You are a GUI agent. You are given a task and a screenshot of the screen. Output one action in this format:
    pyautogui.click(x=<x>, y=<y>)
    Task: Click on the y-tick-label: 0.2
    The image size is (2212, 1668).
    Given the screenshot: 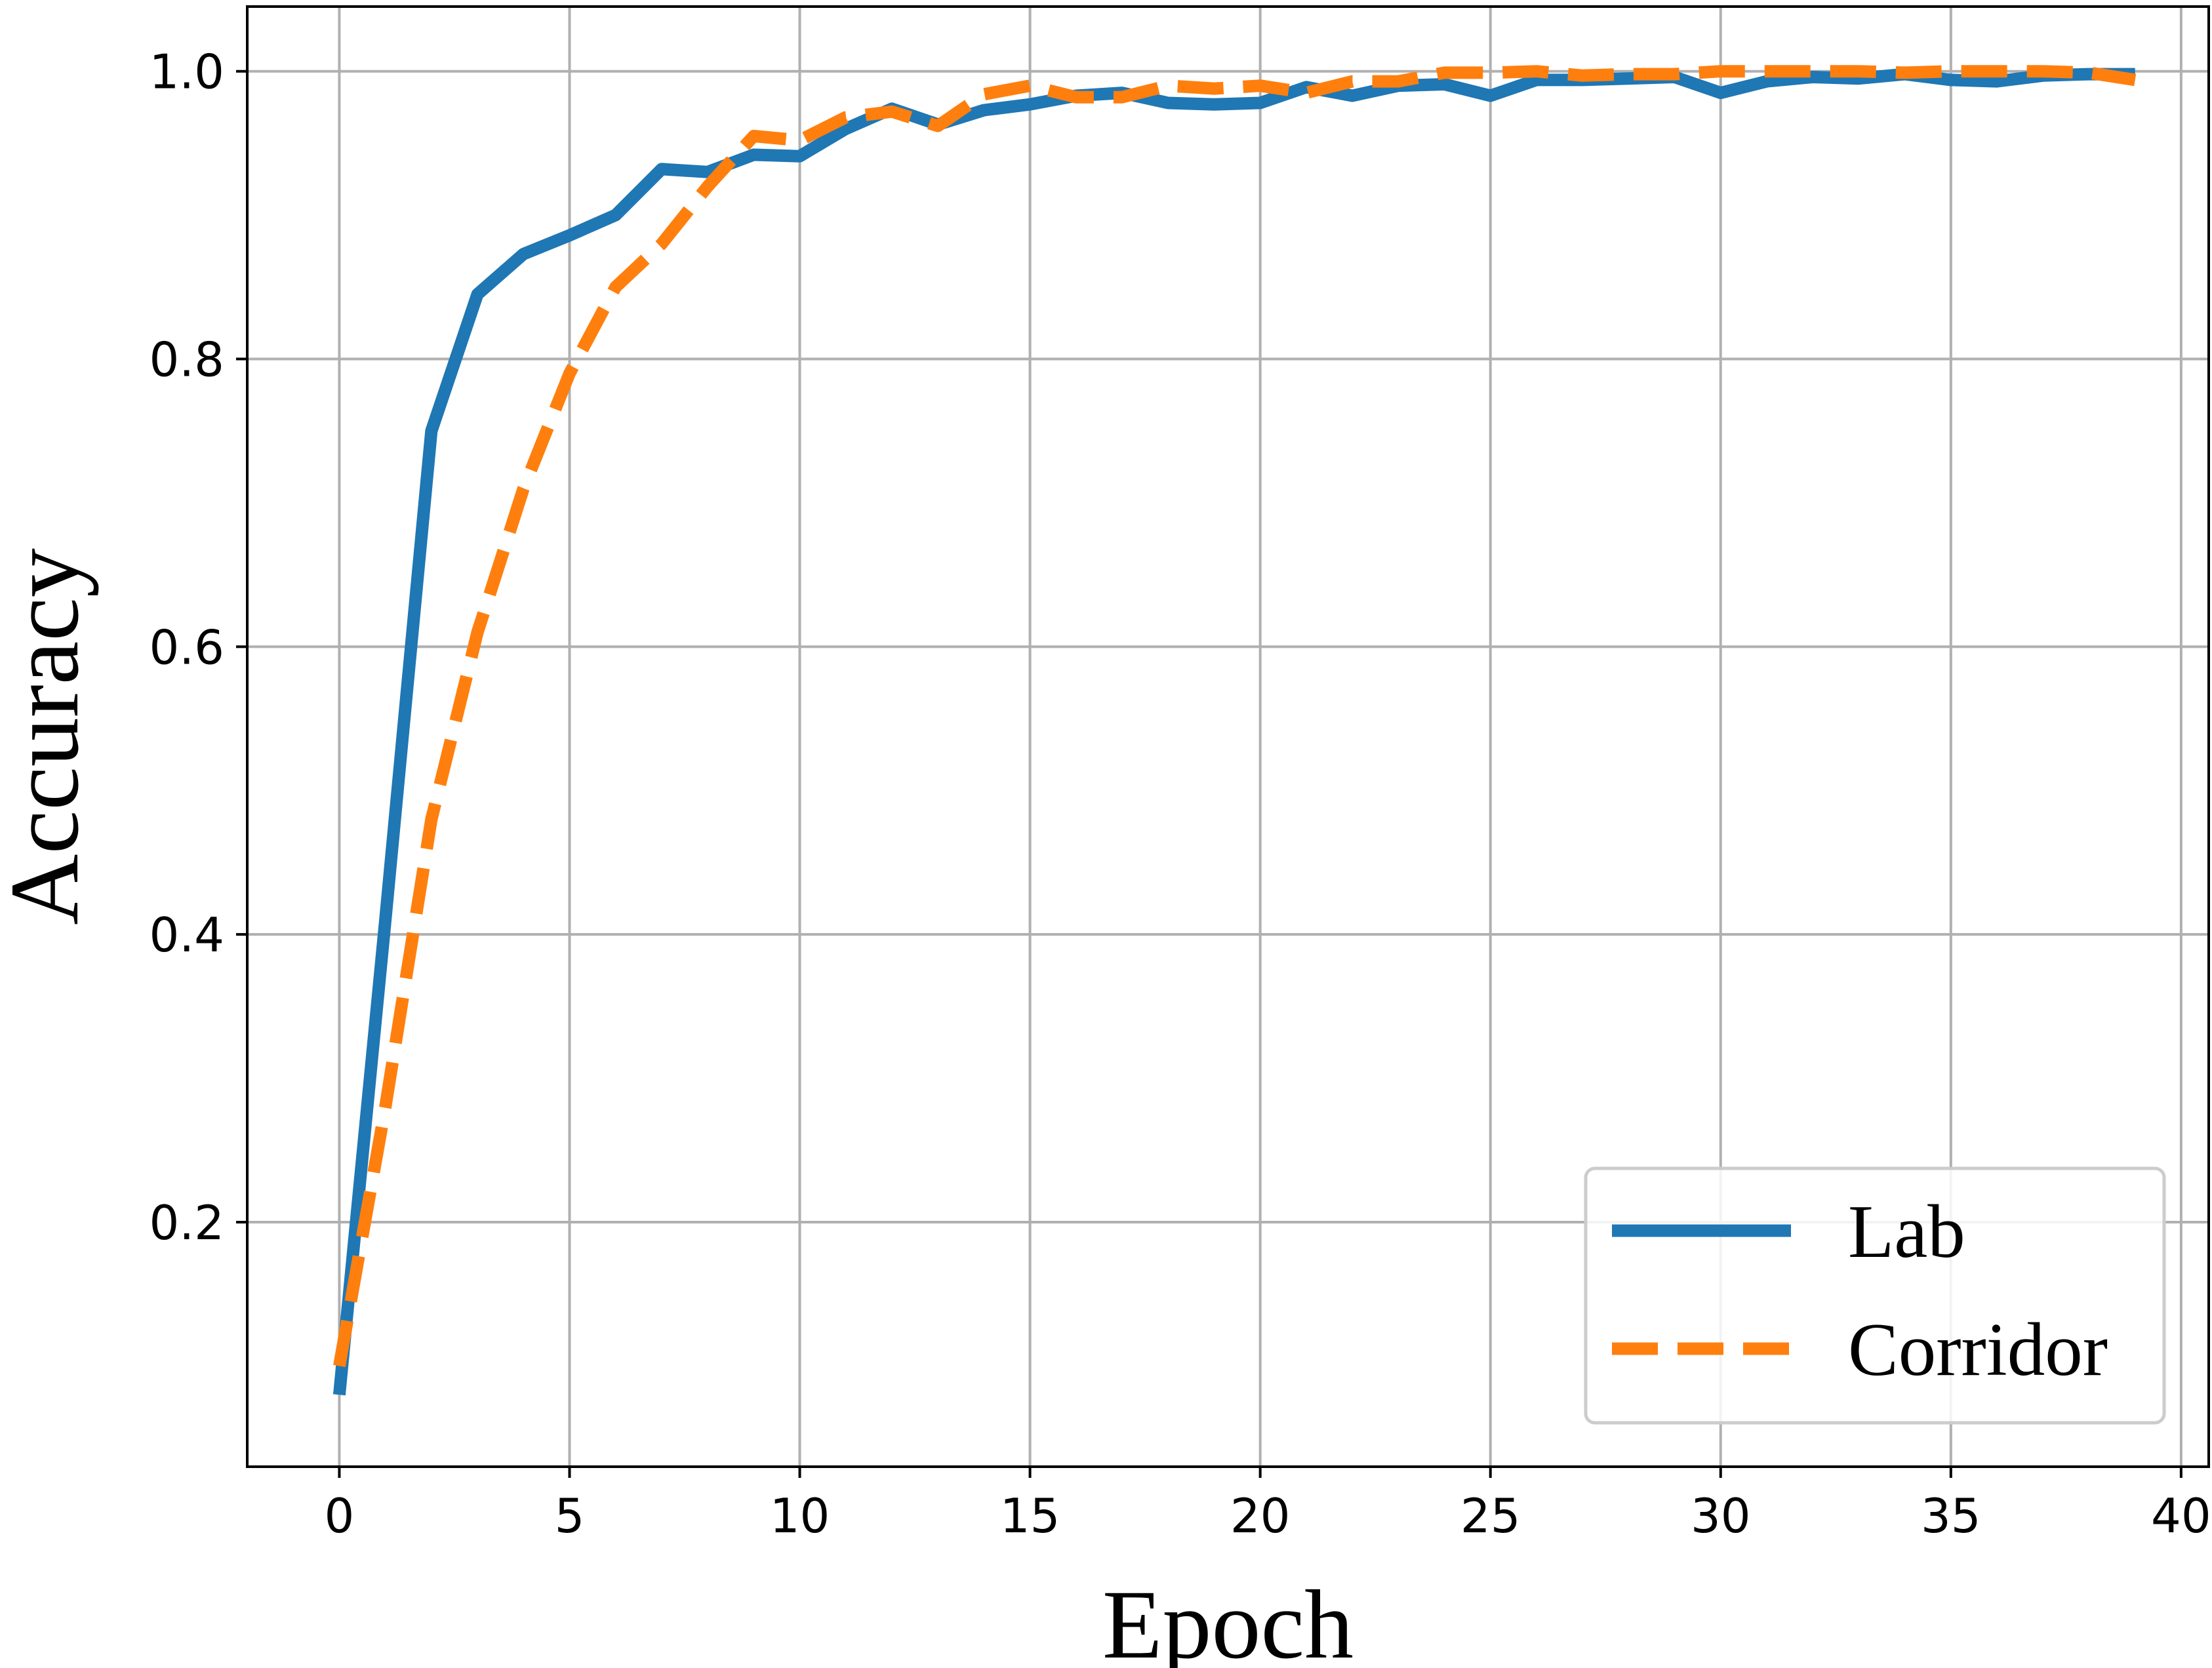 What is the action you would take?
    pyautogui.click(x=187, y=1223)
    